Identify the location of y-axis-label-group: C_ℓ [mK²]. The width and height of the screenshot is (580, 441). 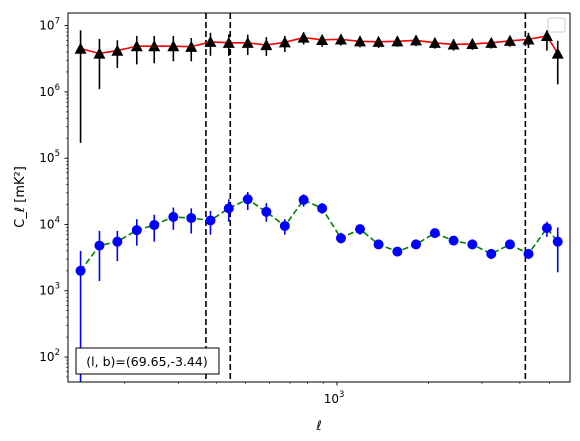
(20, 197).